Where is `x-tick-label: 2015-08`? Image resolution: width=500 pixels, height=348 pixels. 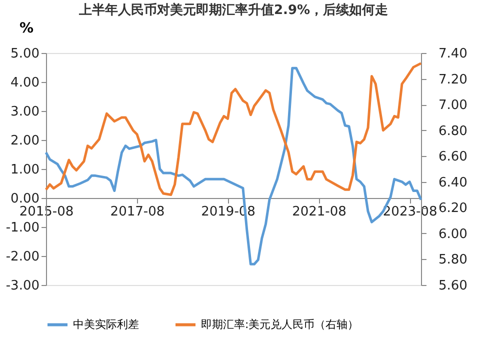
x-tick-label: 2015-08 is located at coordinates (46, 212).